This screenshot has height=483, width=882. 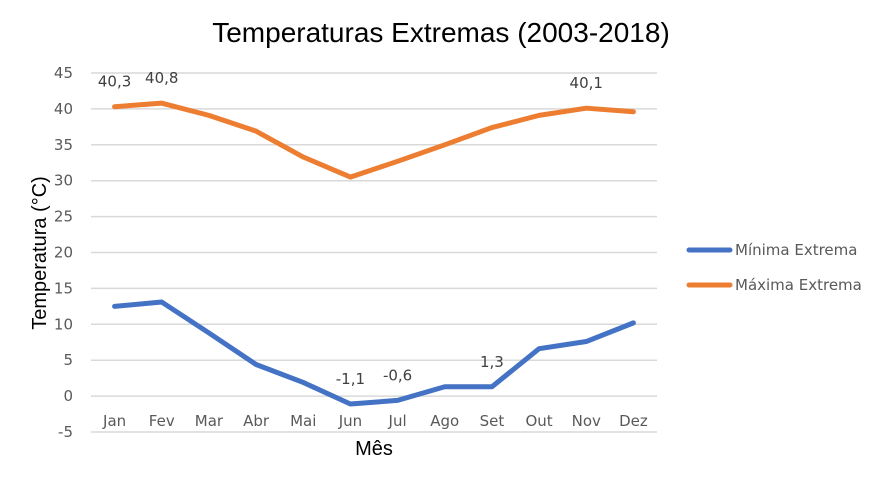 I want to click on series-line-minima, so click(x=374, y=353).